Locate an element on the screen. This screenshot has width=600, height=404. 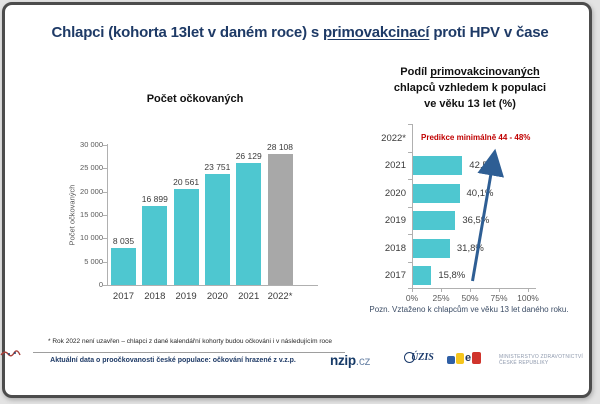
left-x-tick-label: 2022* is located at coordinates (280, 296).